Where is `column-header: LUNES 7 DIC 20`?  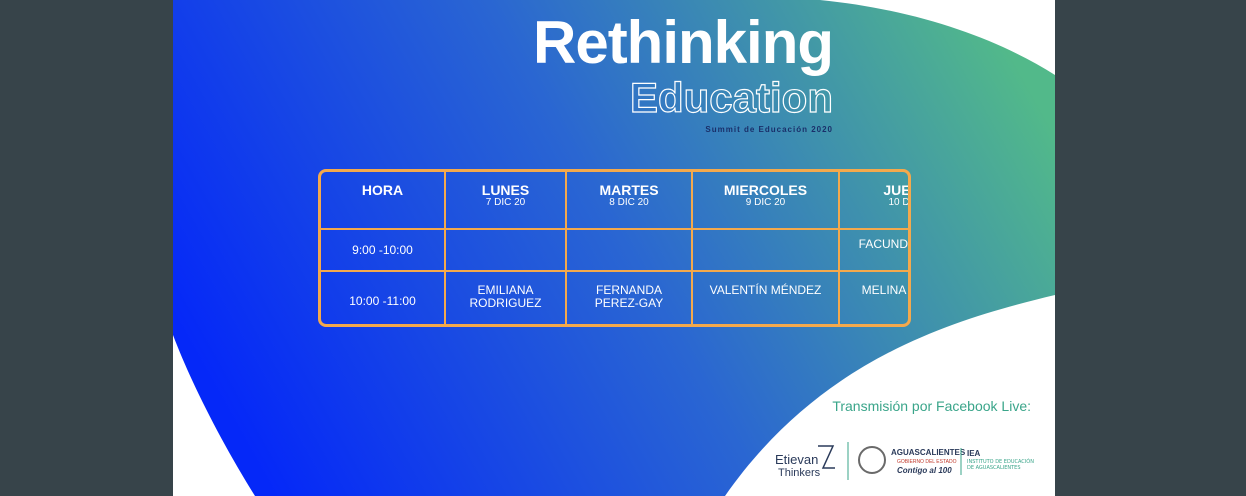 column-header: LUNES 7 DIC 20 is located at coordinates (505, 201).